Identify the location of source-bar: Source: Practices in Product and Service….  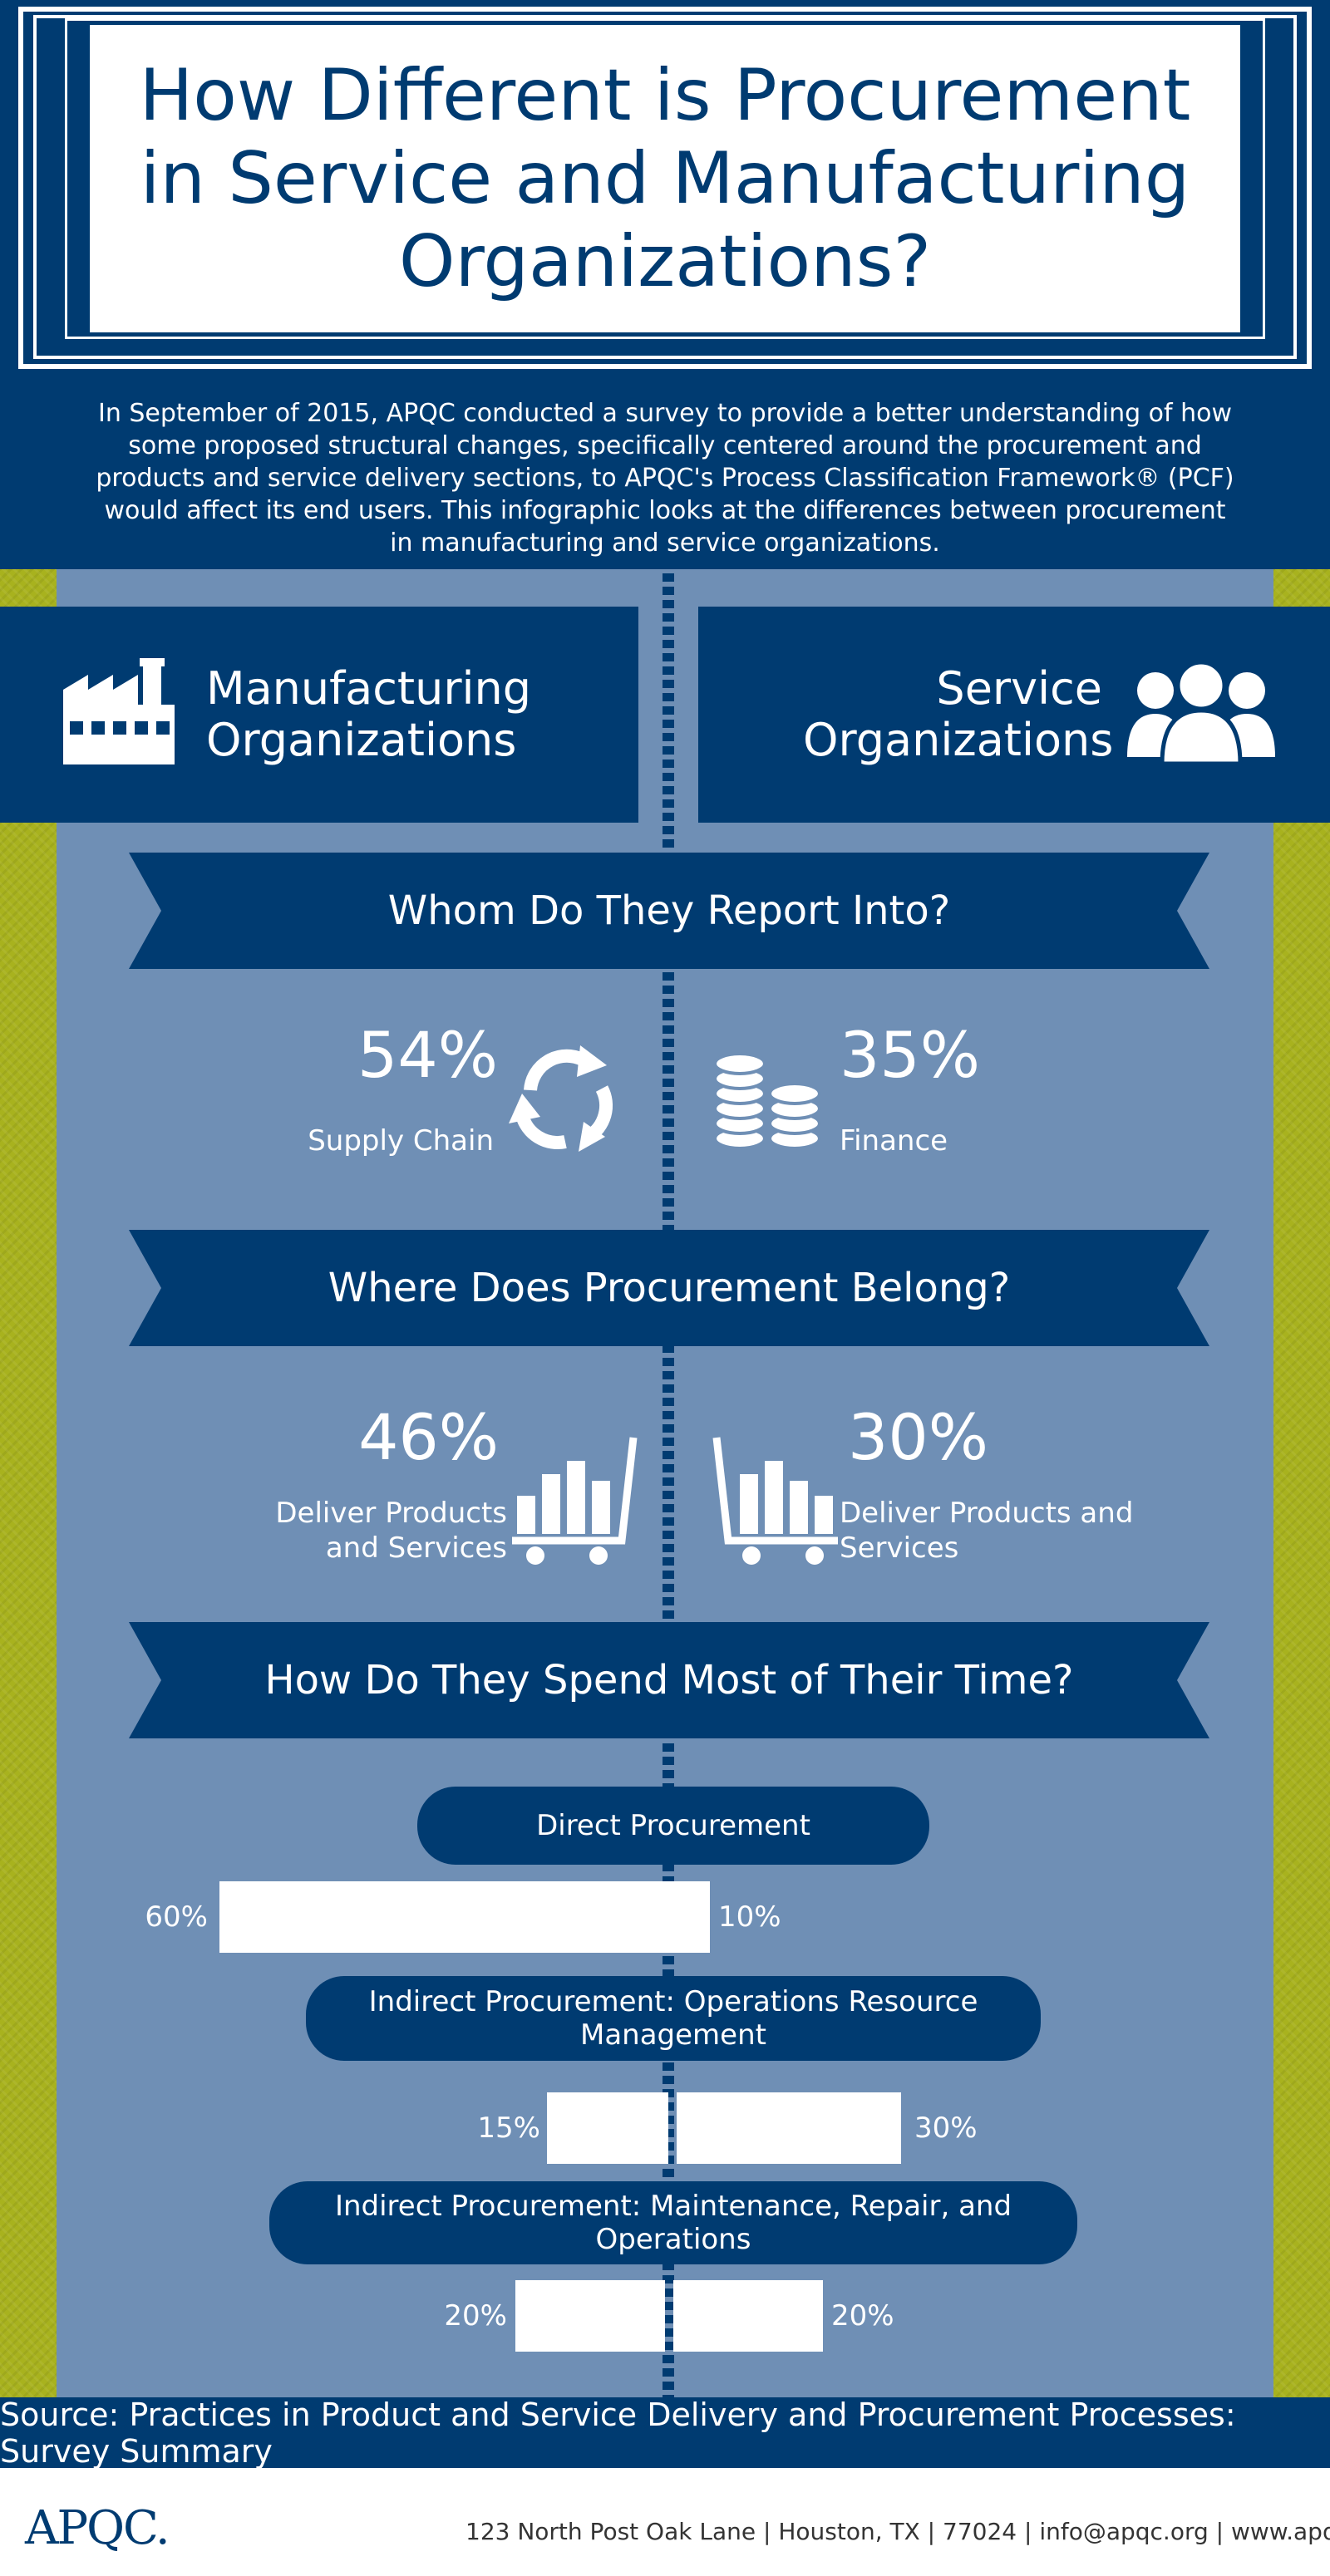
(665, 2433).